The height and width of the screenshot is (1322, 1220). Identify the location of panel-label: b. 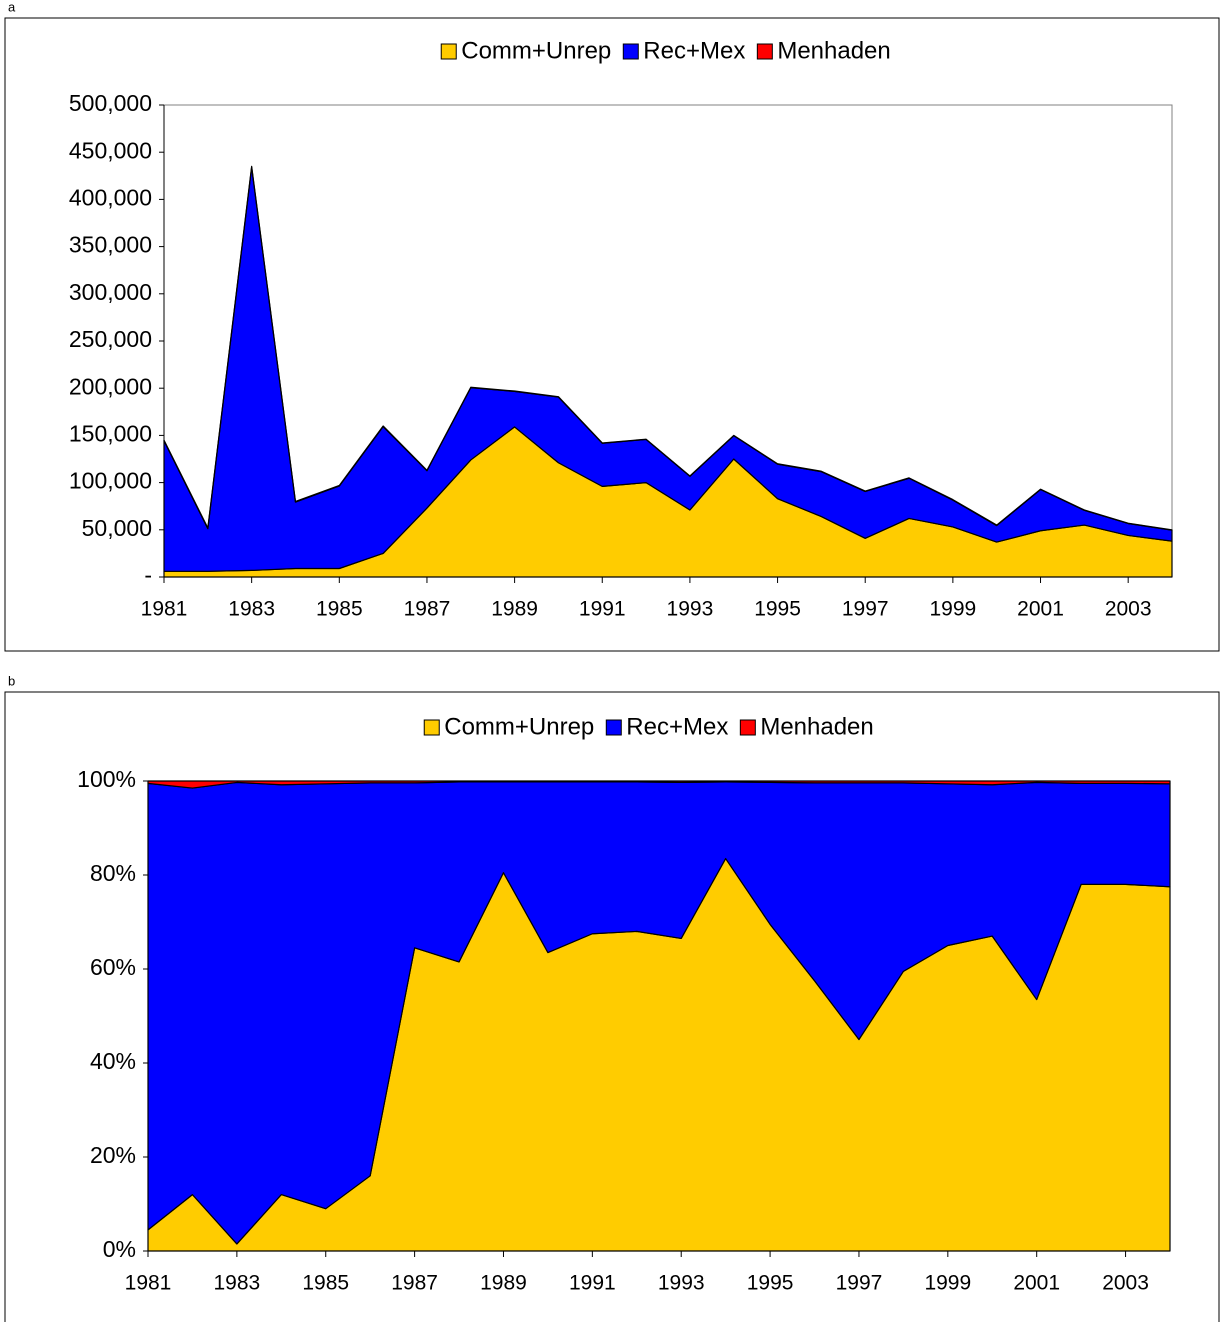
(11, 680).